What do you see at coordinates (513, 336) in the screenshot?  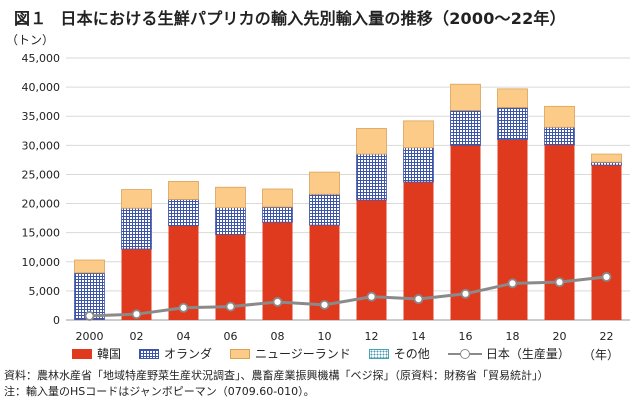 I see `x-tick-label-18: 18` at bounding box center [513, 336].